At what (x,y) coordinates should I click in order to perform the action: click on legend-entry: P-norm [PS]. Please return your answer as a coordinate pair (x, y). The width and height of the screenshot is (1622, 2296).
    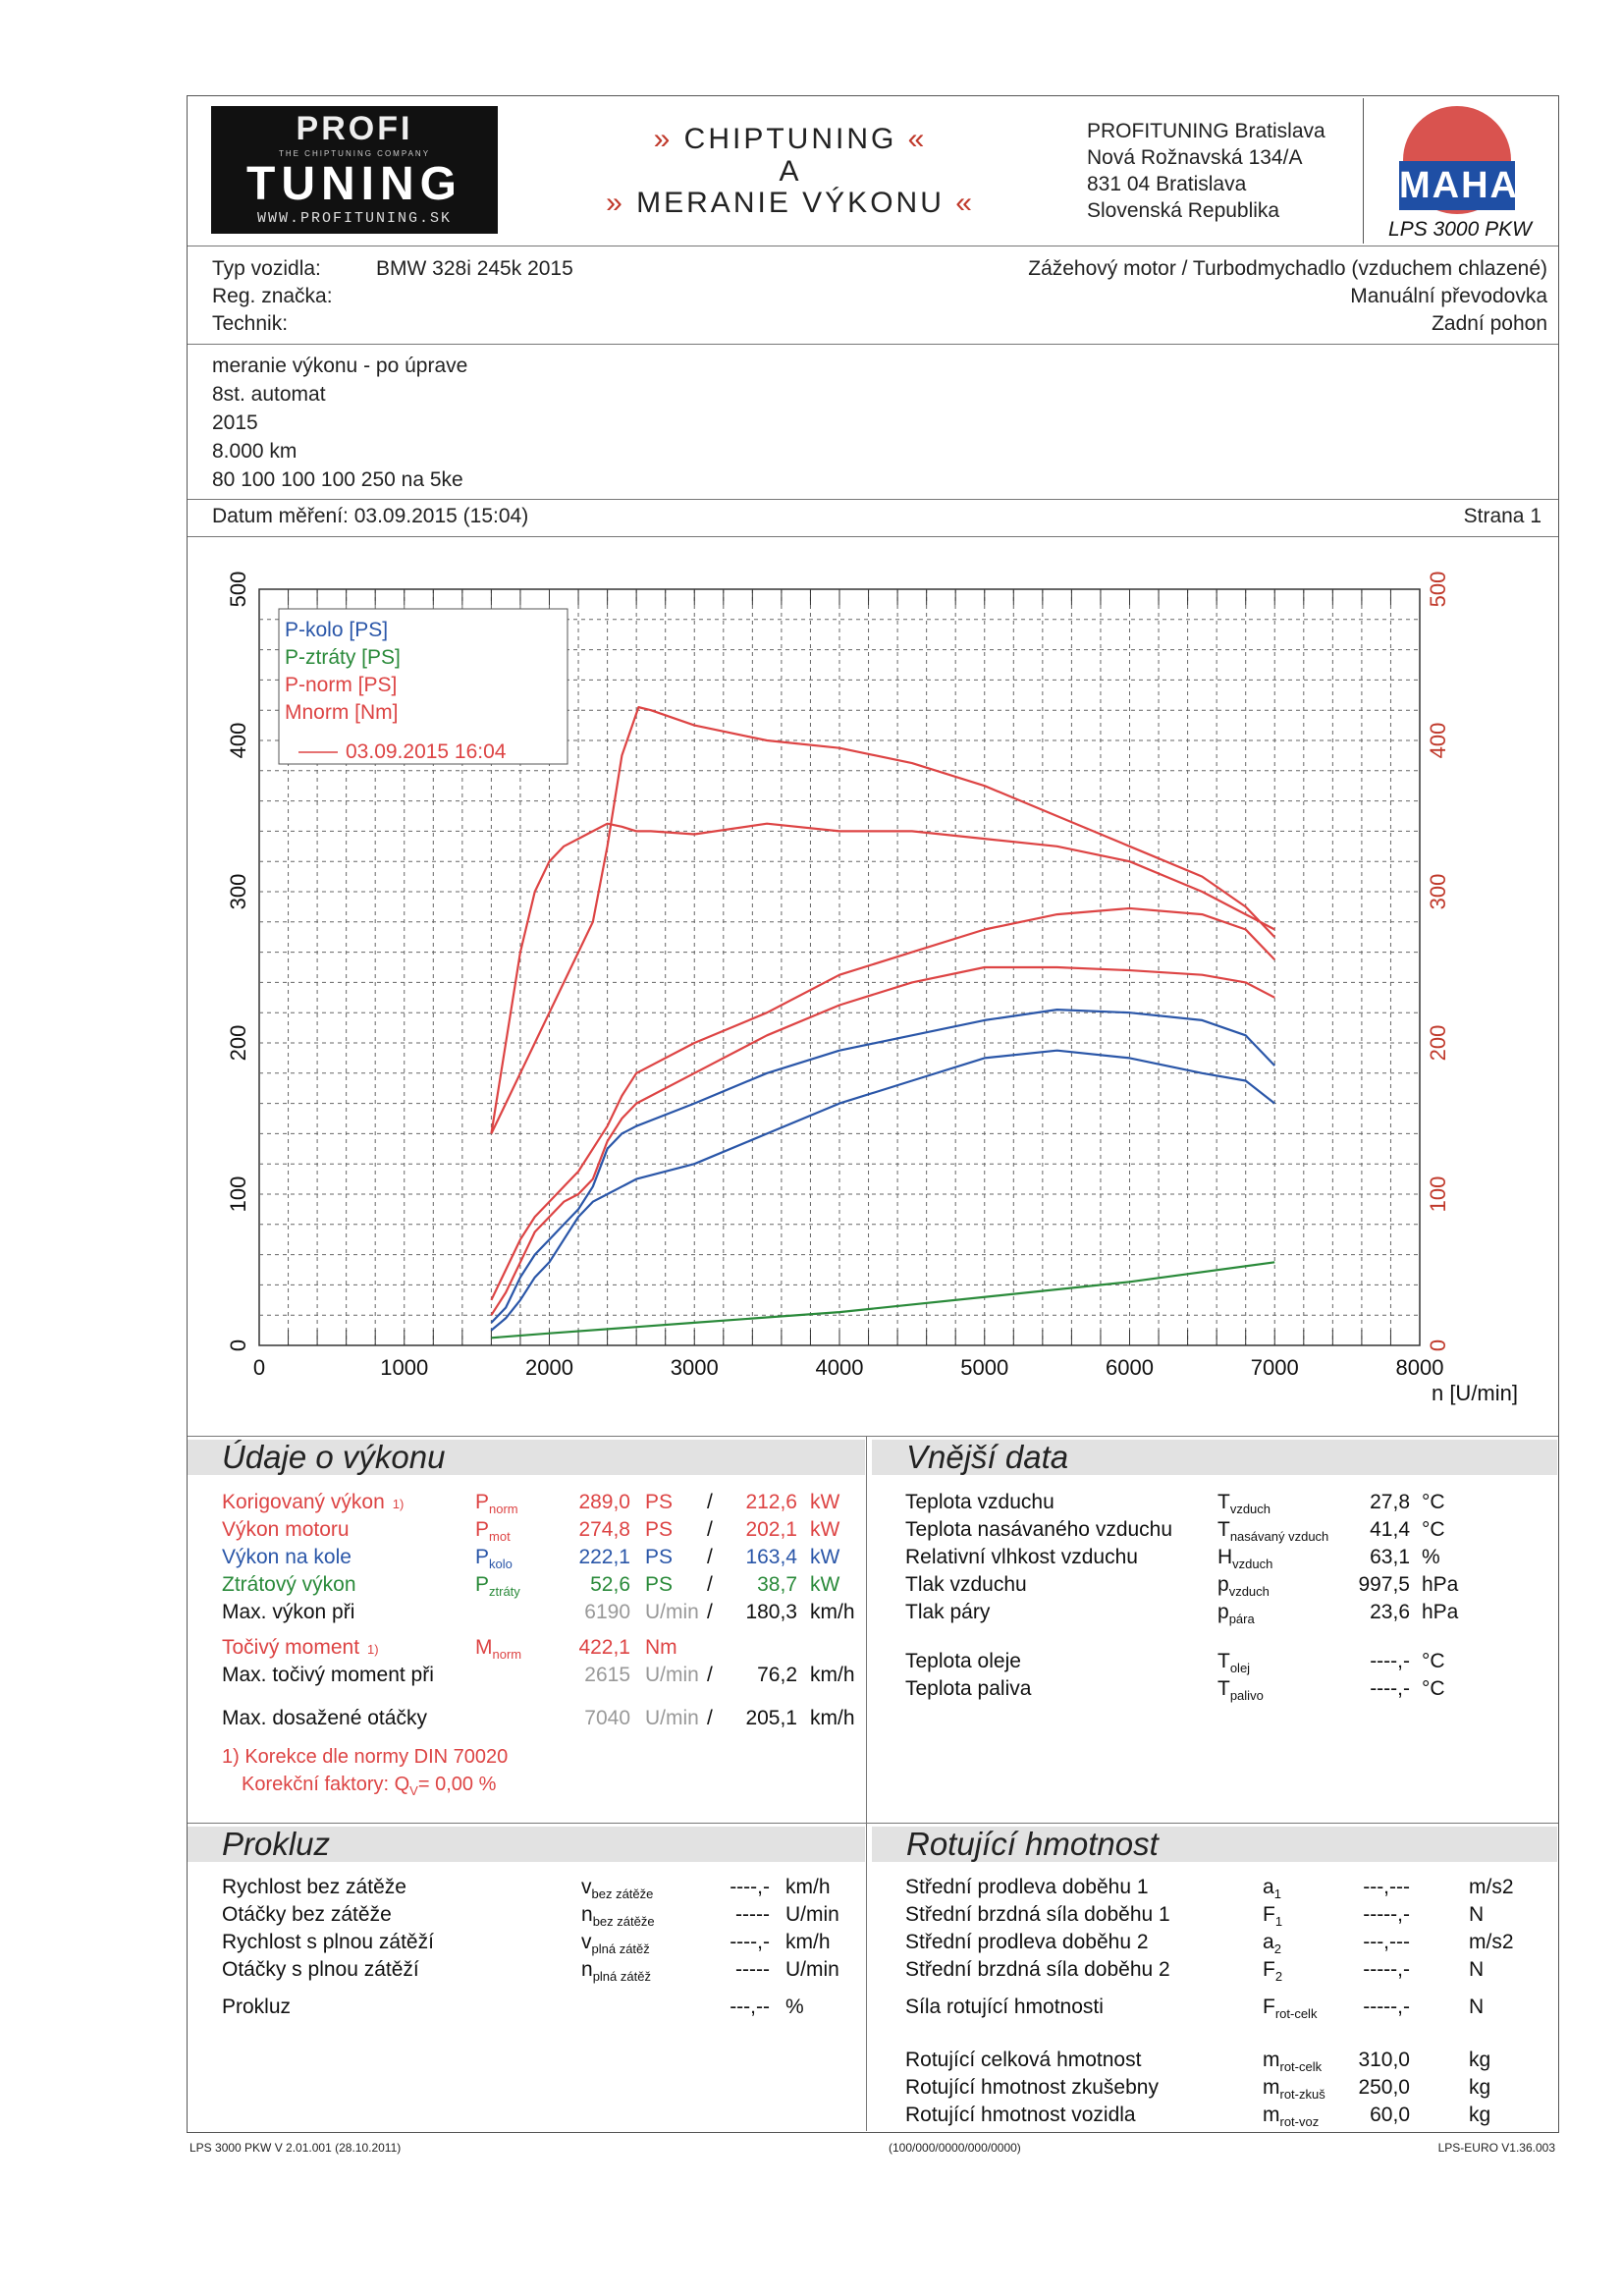
    Looking at the image, I should click on (341, 685).